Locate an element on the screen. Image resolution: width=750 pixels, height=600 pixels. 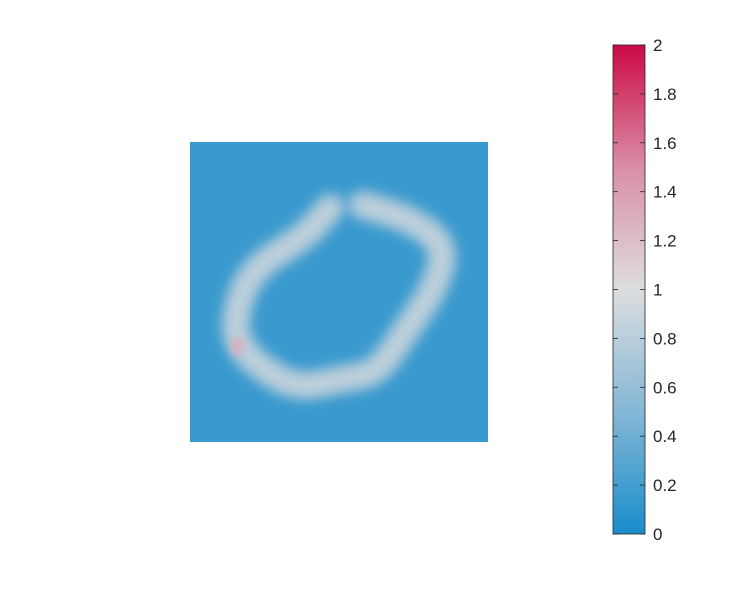
colorbar-tick-label: 1.8 is located at coordinates (665, 94).